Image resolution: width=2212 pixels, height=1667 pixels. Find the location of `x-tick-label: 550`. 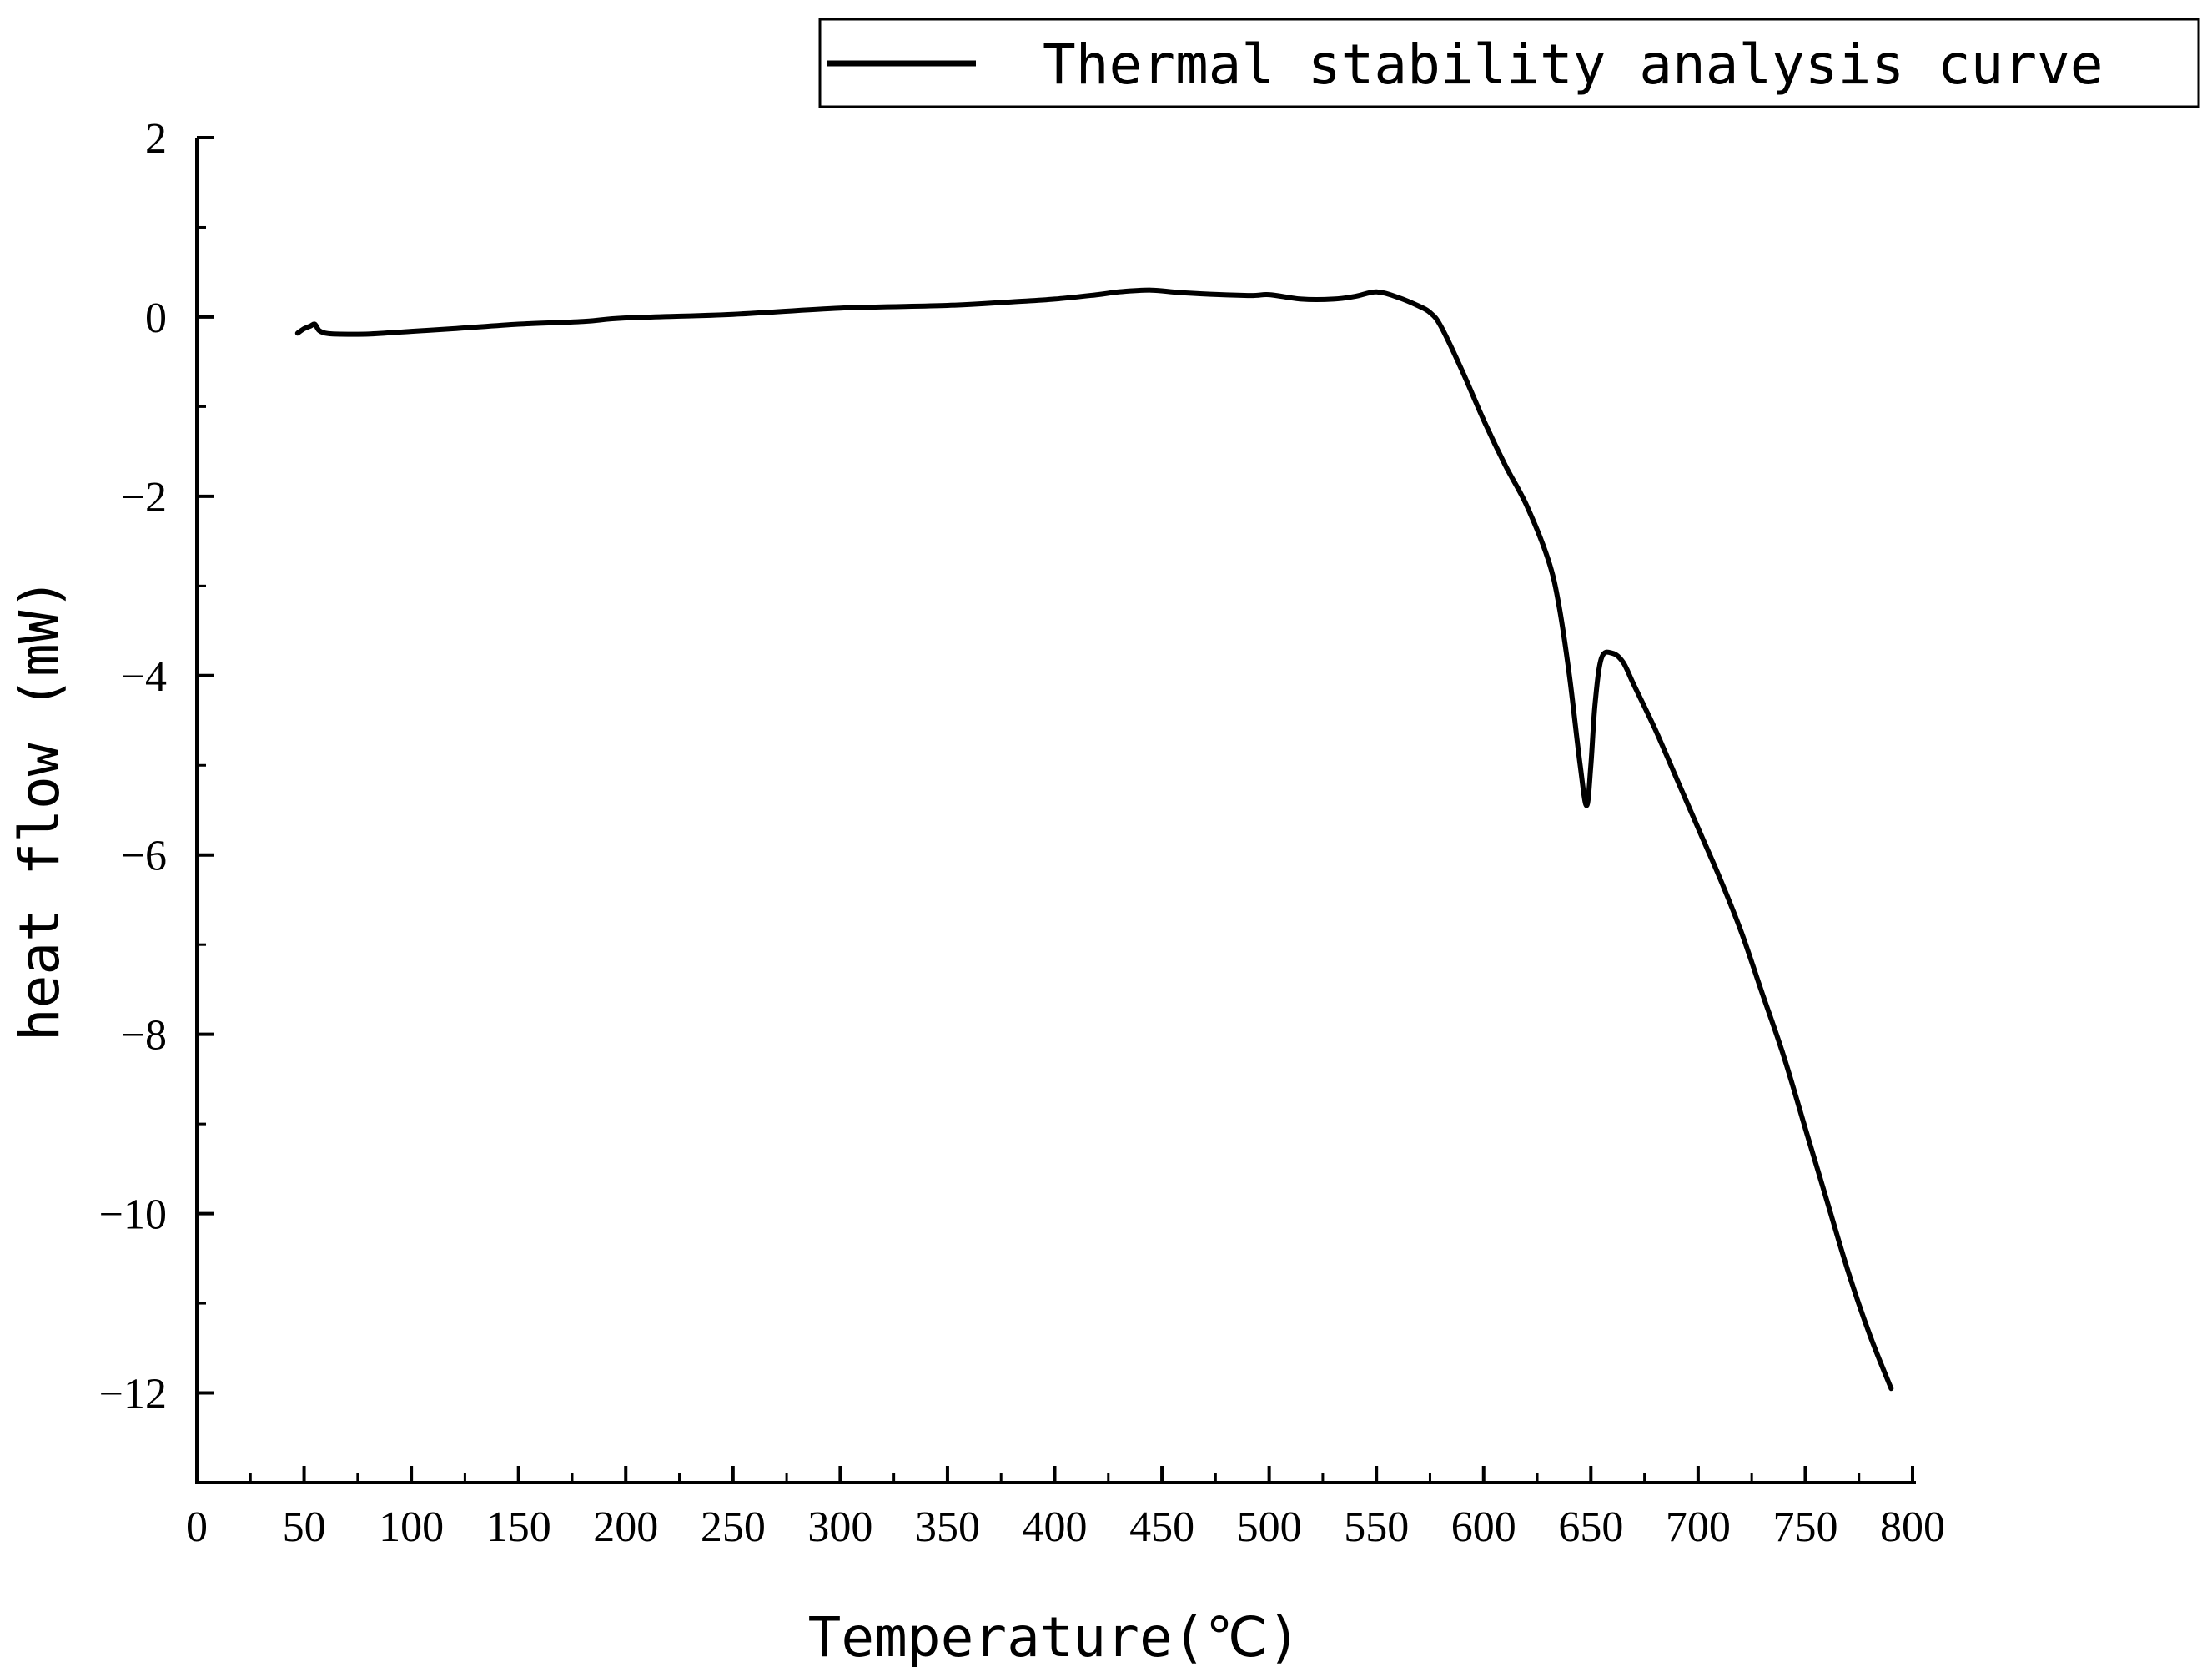

x-tick-label: 550 is located at coordinates (1377, 1527).